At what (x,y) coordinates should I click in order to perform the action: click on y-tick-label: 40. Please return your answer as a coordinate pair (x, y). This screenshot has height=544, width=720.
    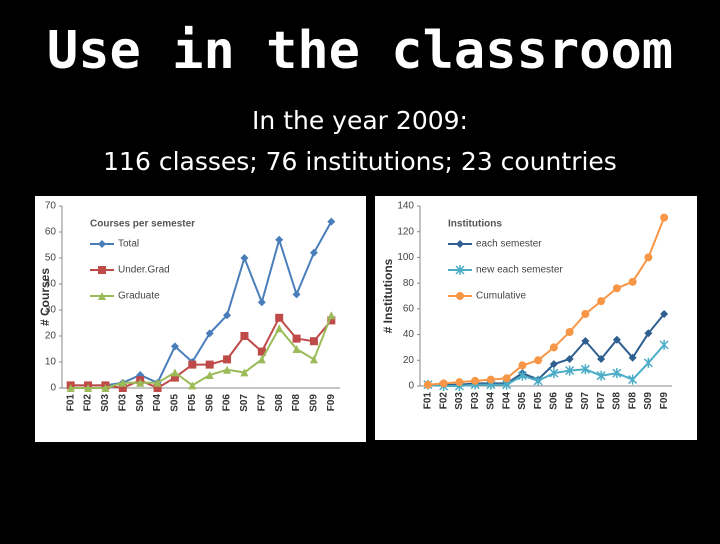
    Looking at the image, I should click on (409, 334).